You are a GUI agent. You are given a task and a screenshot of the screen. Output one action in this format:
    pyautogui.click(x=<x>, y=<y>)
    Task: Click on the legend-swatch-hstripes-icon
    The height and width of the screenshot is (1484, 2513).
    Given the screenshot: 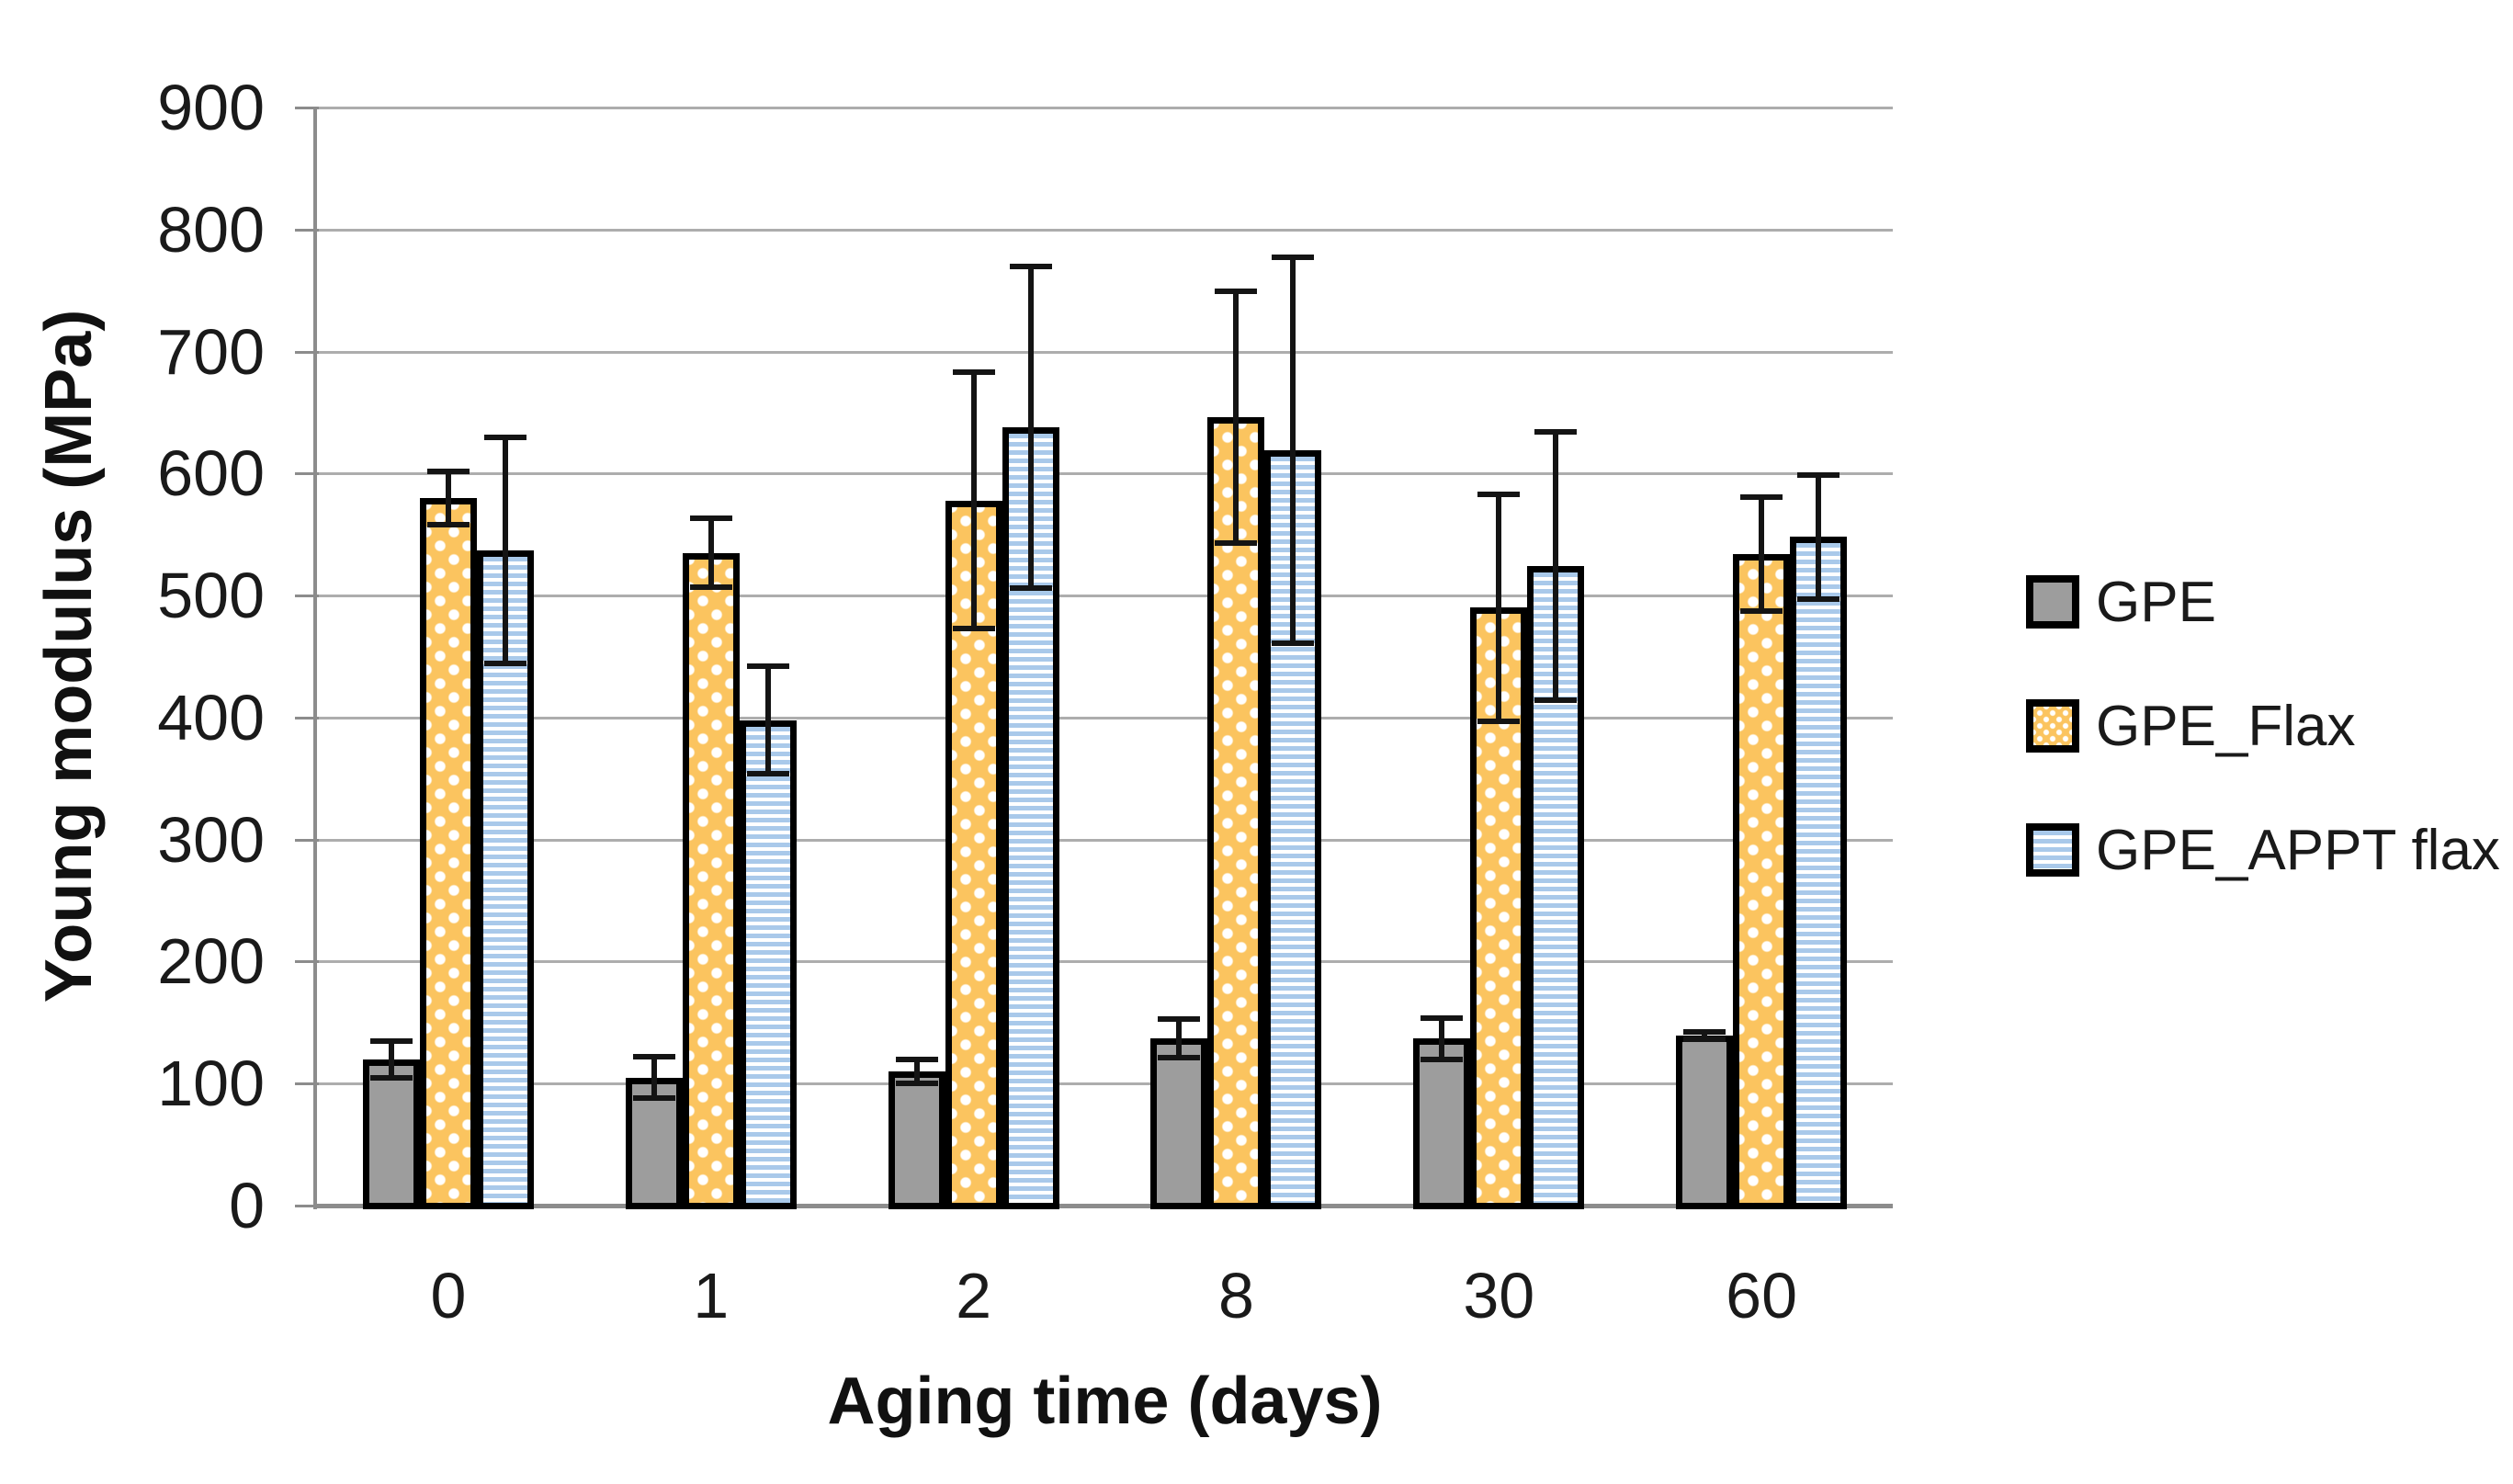 What is the action you would take?
    pyautogui.click(x=2052, y=850)
    